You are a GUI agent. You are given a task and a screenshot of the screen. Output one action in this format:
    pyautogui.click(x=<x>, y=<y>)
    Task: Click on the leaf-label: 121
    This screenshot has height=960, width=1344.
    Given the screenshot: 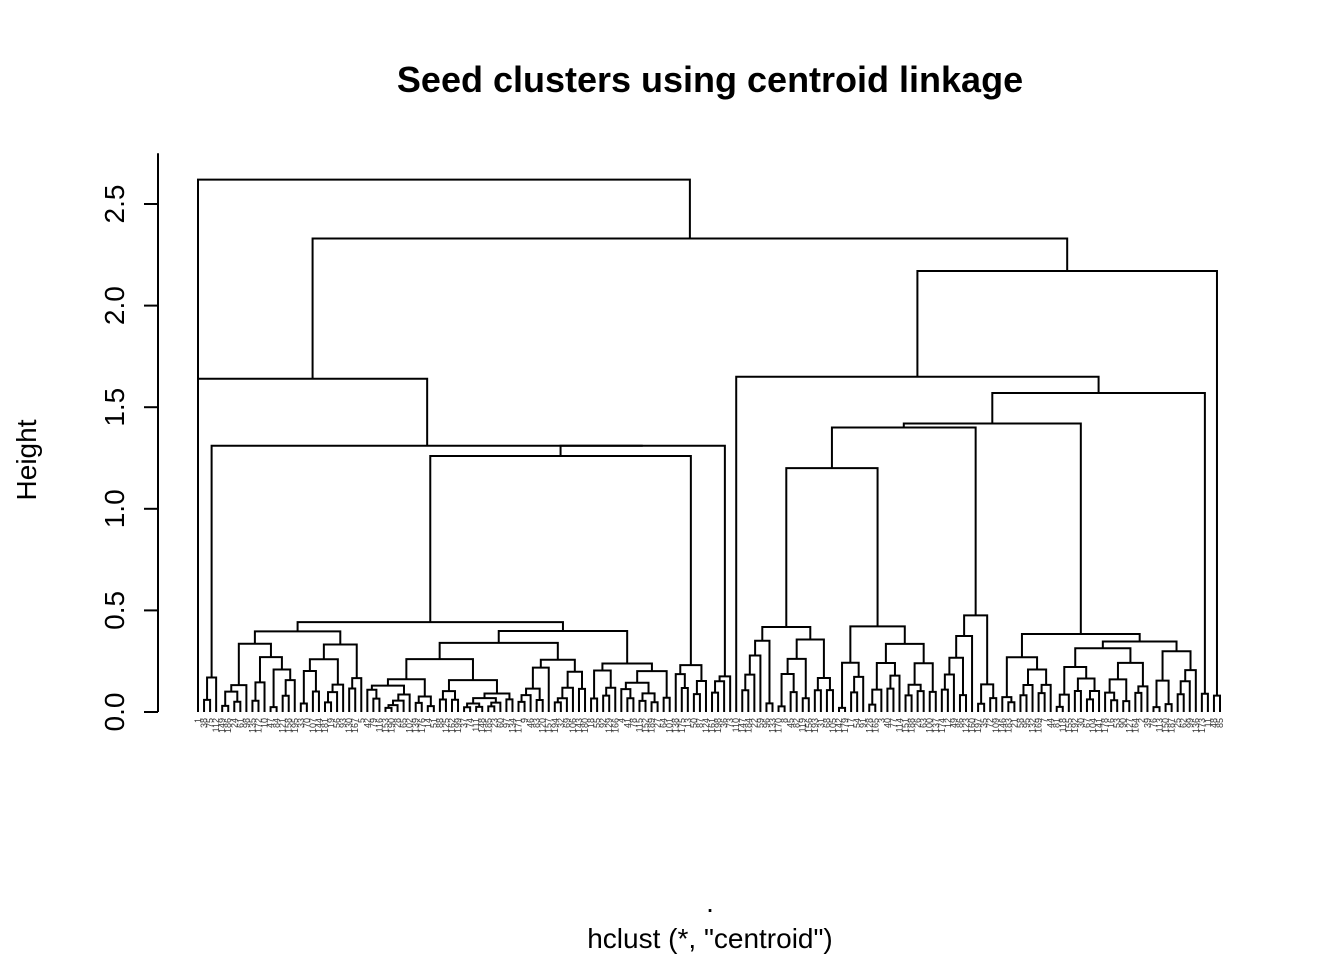 What is the action you would take?
    pyautogui.click(x=283, y=725)
    